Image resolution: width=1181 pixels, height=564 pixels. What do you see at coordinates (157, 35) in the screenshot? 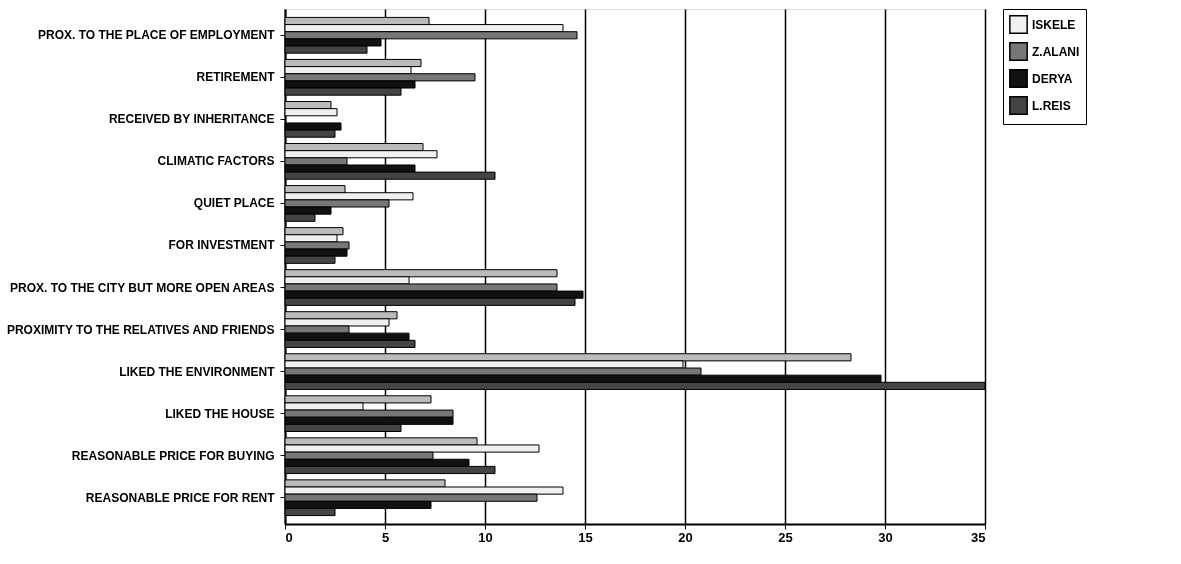
I see `y-tick-label: PROX. TO THE PLACE OF EMPLOYMENT` at bounding box center [157, 35].